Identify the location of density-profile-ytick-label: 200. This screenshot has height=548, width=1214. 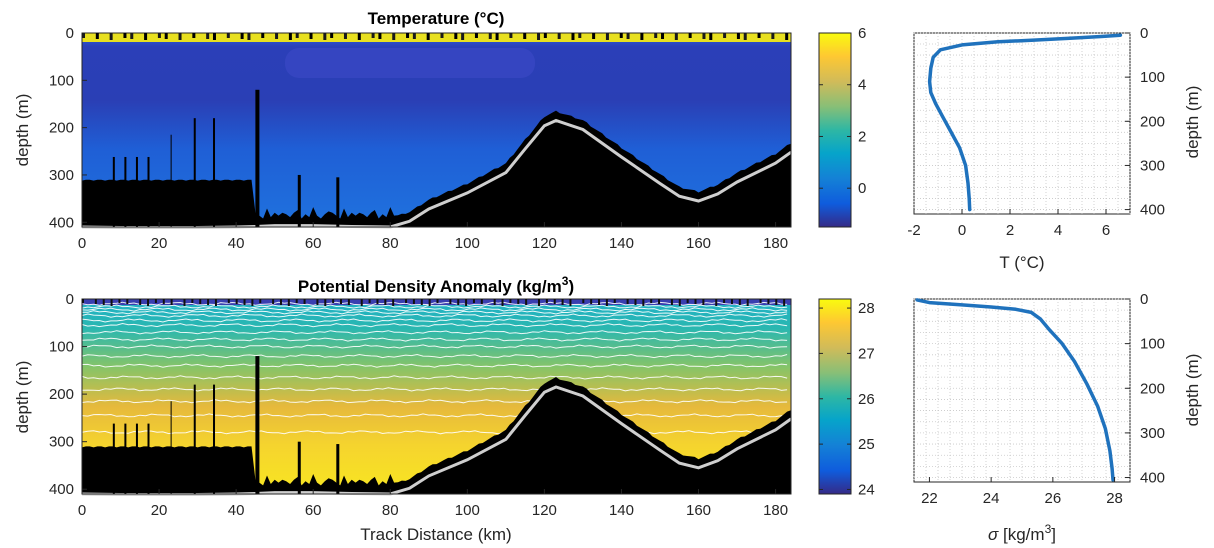
(1152, 388).